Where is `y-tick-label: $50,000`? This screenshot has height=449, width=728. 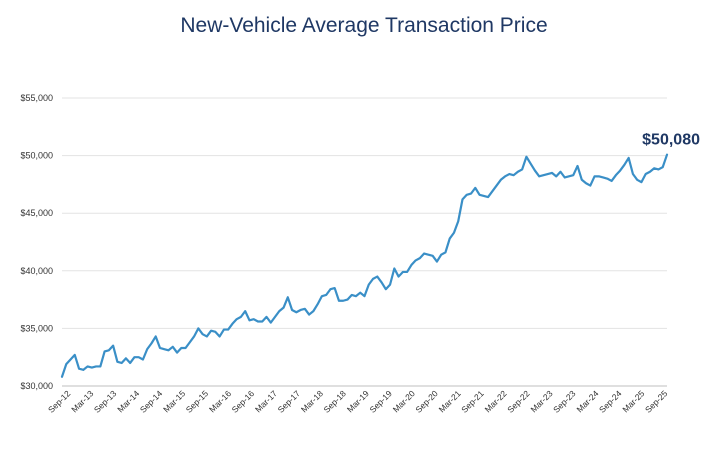
y-tick-label: $50,000 is located at coordinates (36, 156).